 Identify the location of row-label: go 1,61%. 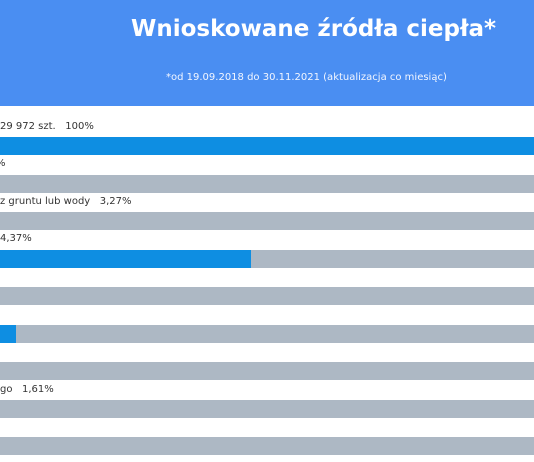
(27, 389).